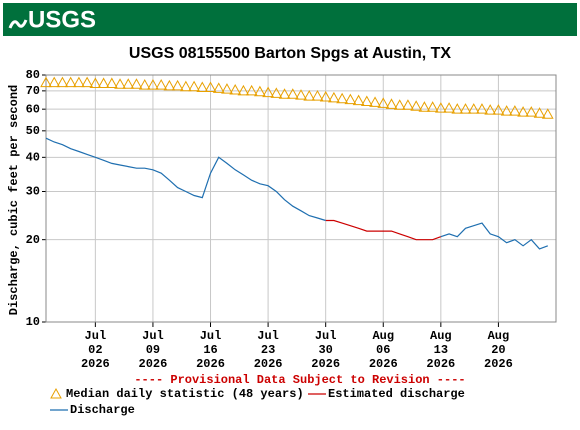 This screenshot has width=580, height=430. What do you see at coordinates (290, 53) in the screenshot?
I see `chart-title: USGS 08155500 Barton Spgs at Austin, TX` at bounding box center [290, 53].